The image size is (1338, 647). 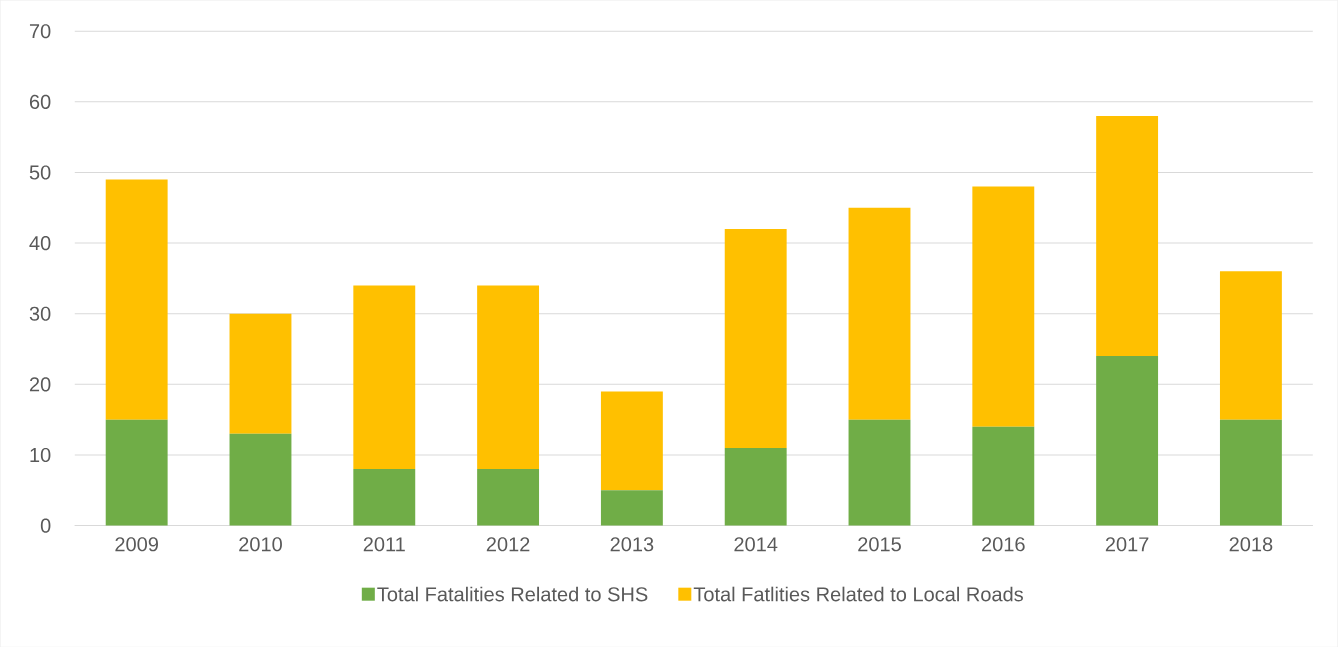 What do you see at coordinates (879, 544) in the screenshot?
I see `x-tick-label: 2015` at bounding box center [879, 544].